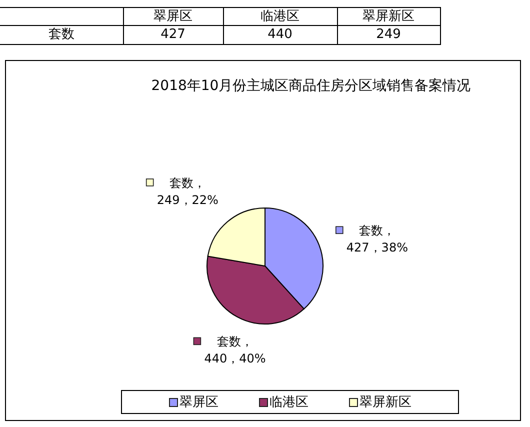  What do you see at coordinates (377, 239) in the screenshot?
I see `data-label: 套数，427，38%` at bounding box center [377, 239].